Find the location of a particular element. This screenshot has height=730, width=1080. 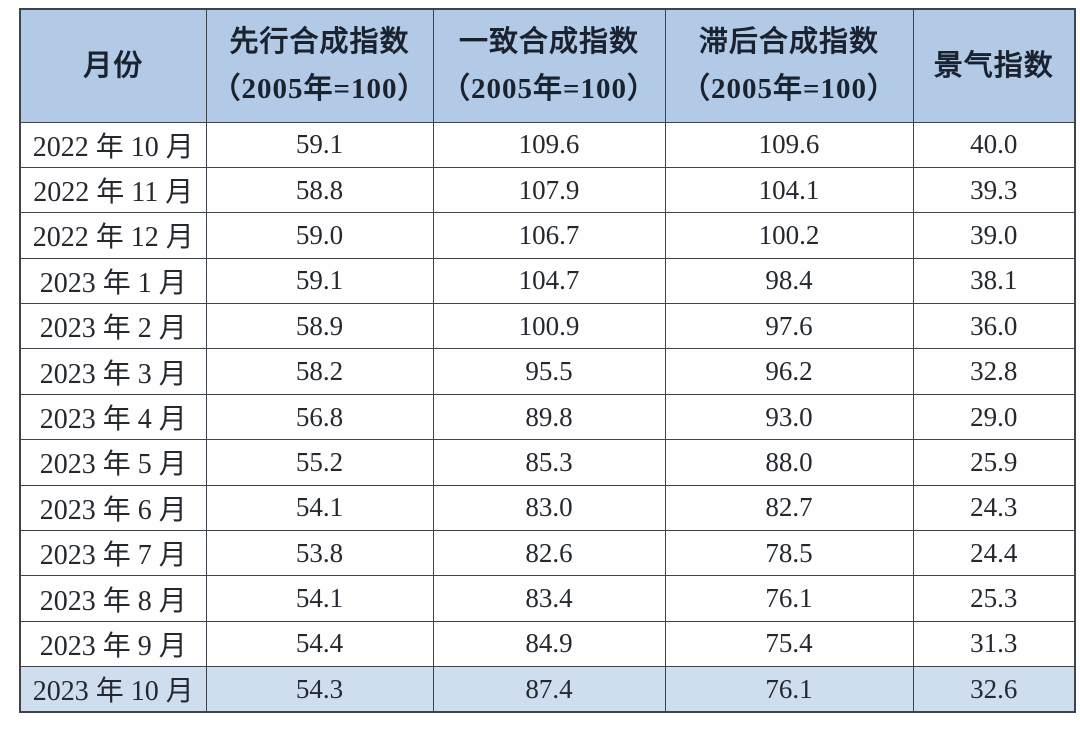

cell-coincident: 84.9 is located at coordinates (549, 644).